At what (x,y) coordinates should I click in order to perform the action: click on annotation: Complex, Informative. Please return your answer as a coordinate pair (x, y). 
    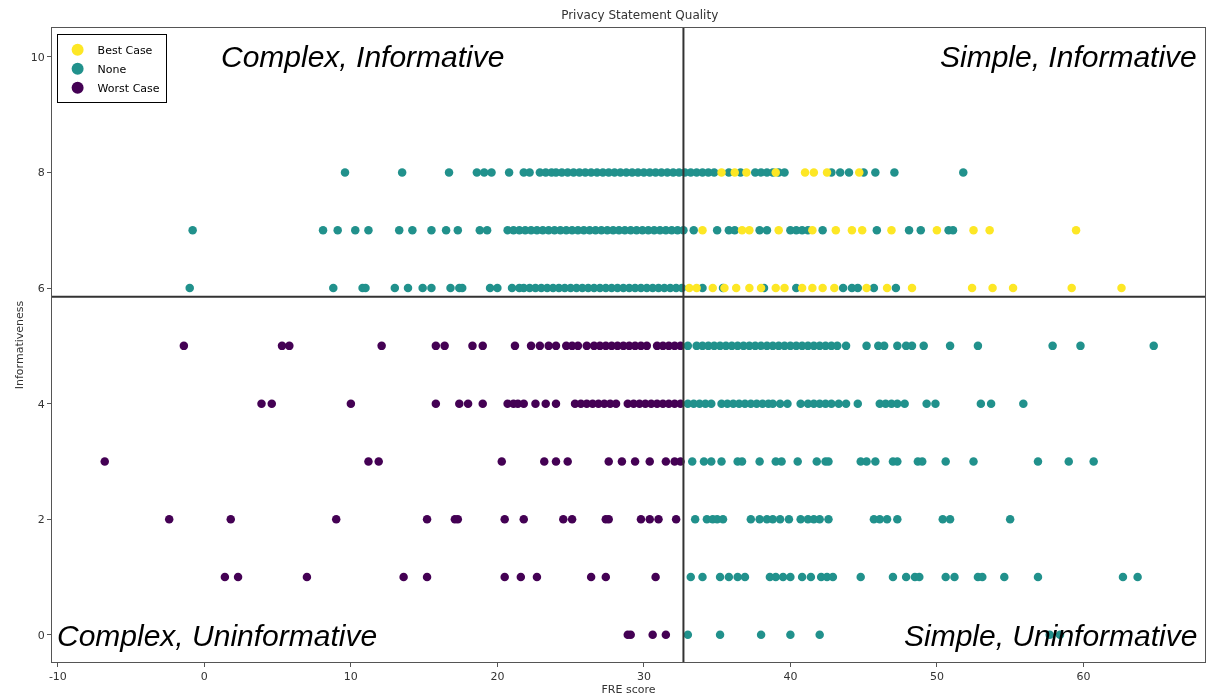
    Looking at the image, I should click on (363, 56).